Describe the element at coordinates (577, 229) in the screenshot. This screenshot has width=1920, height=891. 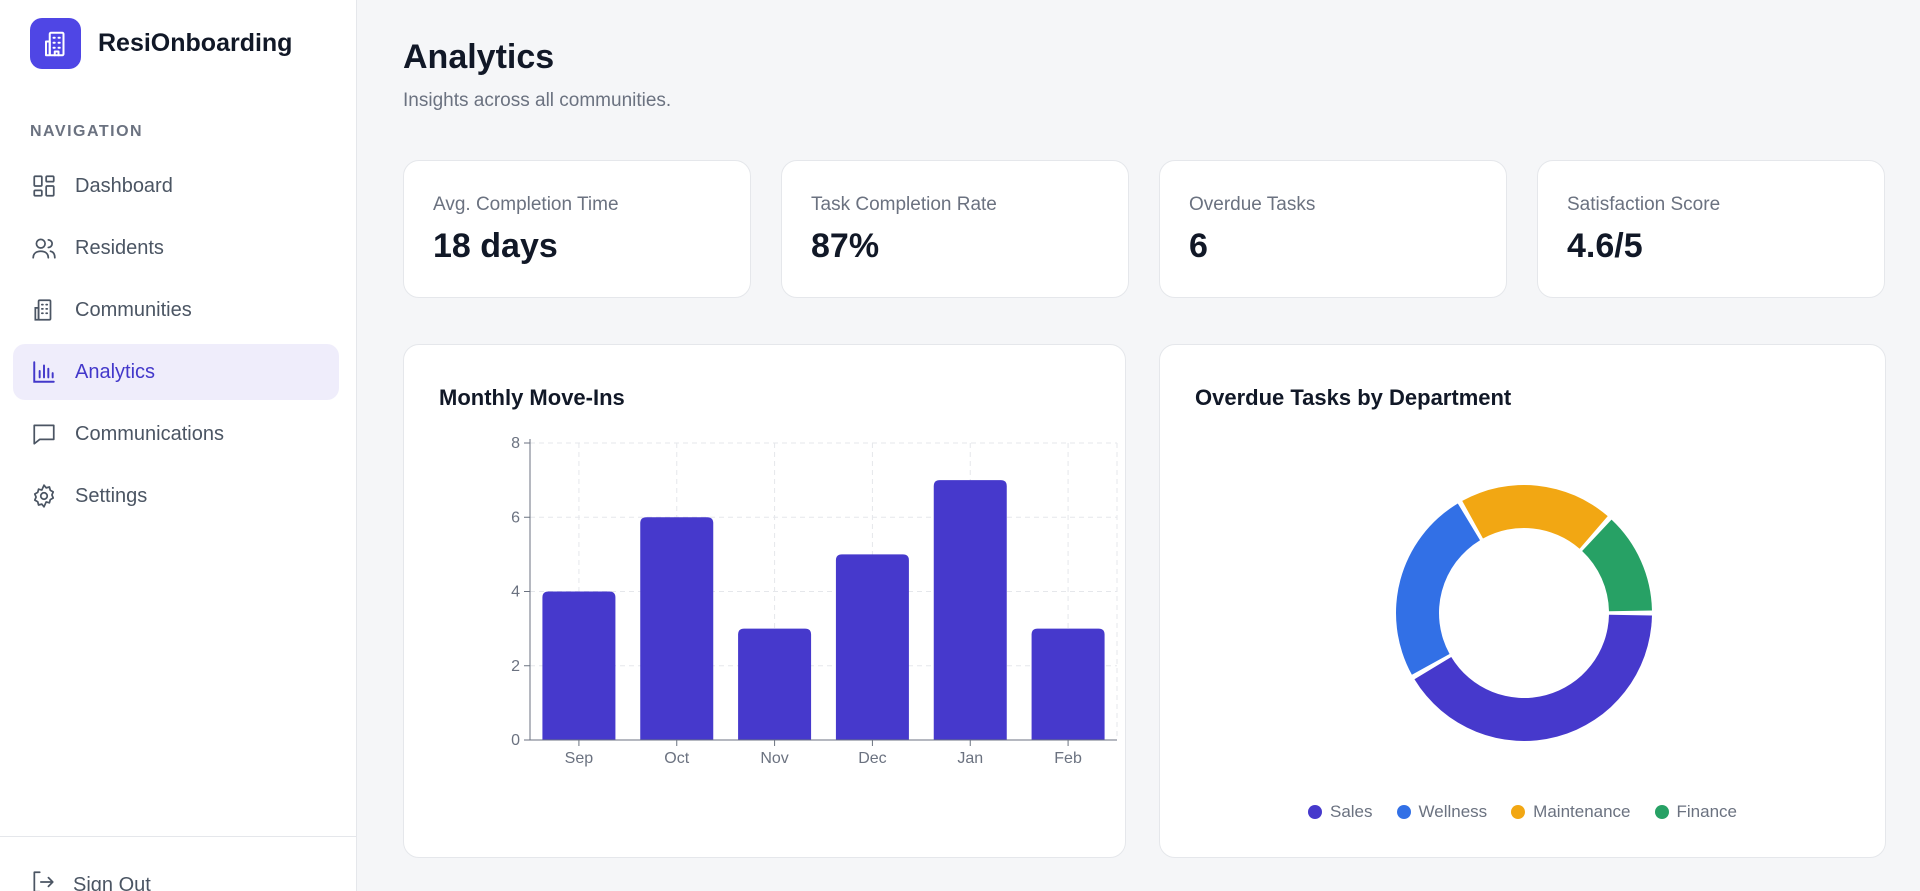
I see `kpi-card-avg-completion: Avg. Completion Time 18 days` at that location.